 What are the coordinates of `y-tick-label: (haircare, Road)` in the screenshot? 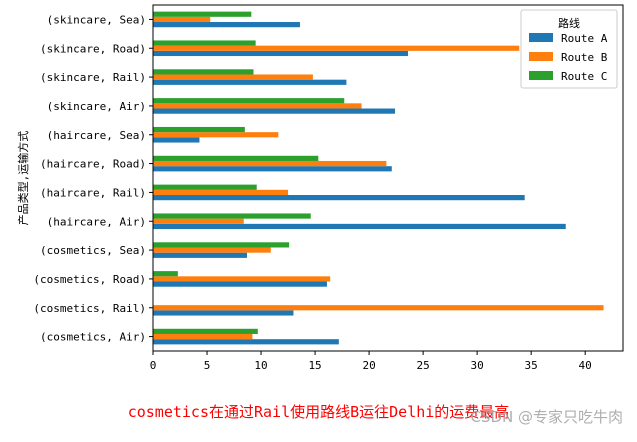 It's located at (93, 164).